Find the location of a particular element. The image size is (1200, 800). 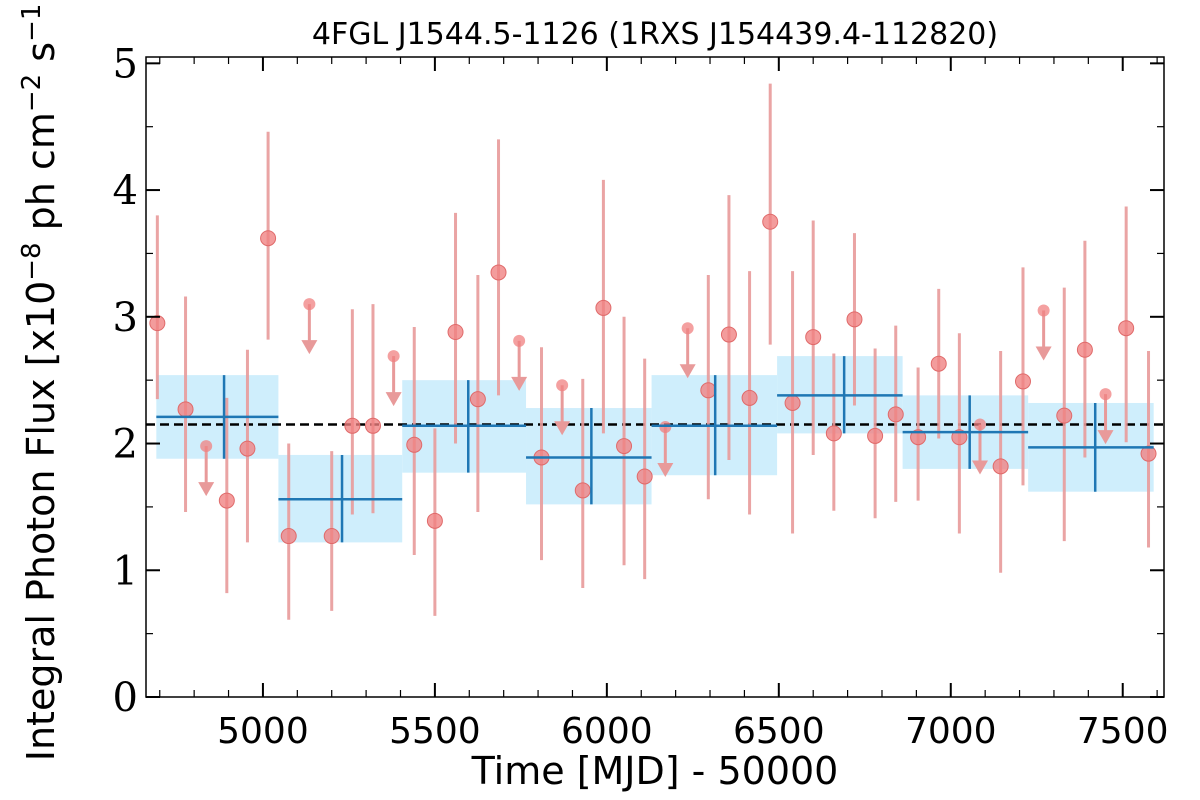

y-tick-label-4: 4 is located at coordinates (125, 191).